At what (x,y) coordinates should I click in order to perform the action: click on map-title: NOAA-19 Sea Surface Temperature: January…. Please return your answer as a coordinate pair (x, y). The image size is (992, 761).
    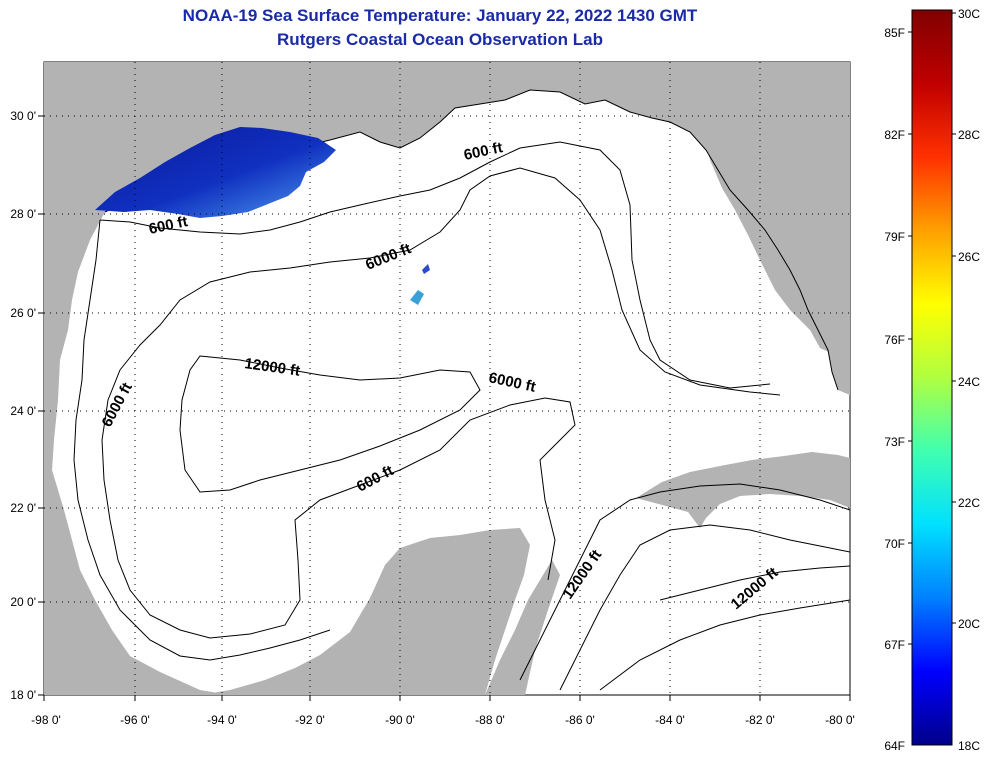
    Looking at the image, I should click on (440, 15).